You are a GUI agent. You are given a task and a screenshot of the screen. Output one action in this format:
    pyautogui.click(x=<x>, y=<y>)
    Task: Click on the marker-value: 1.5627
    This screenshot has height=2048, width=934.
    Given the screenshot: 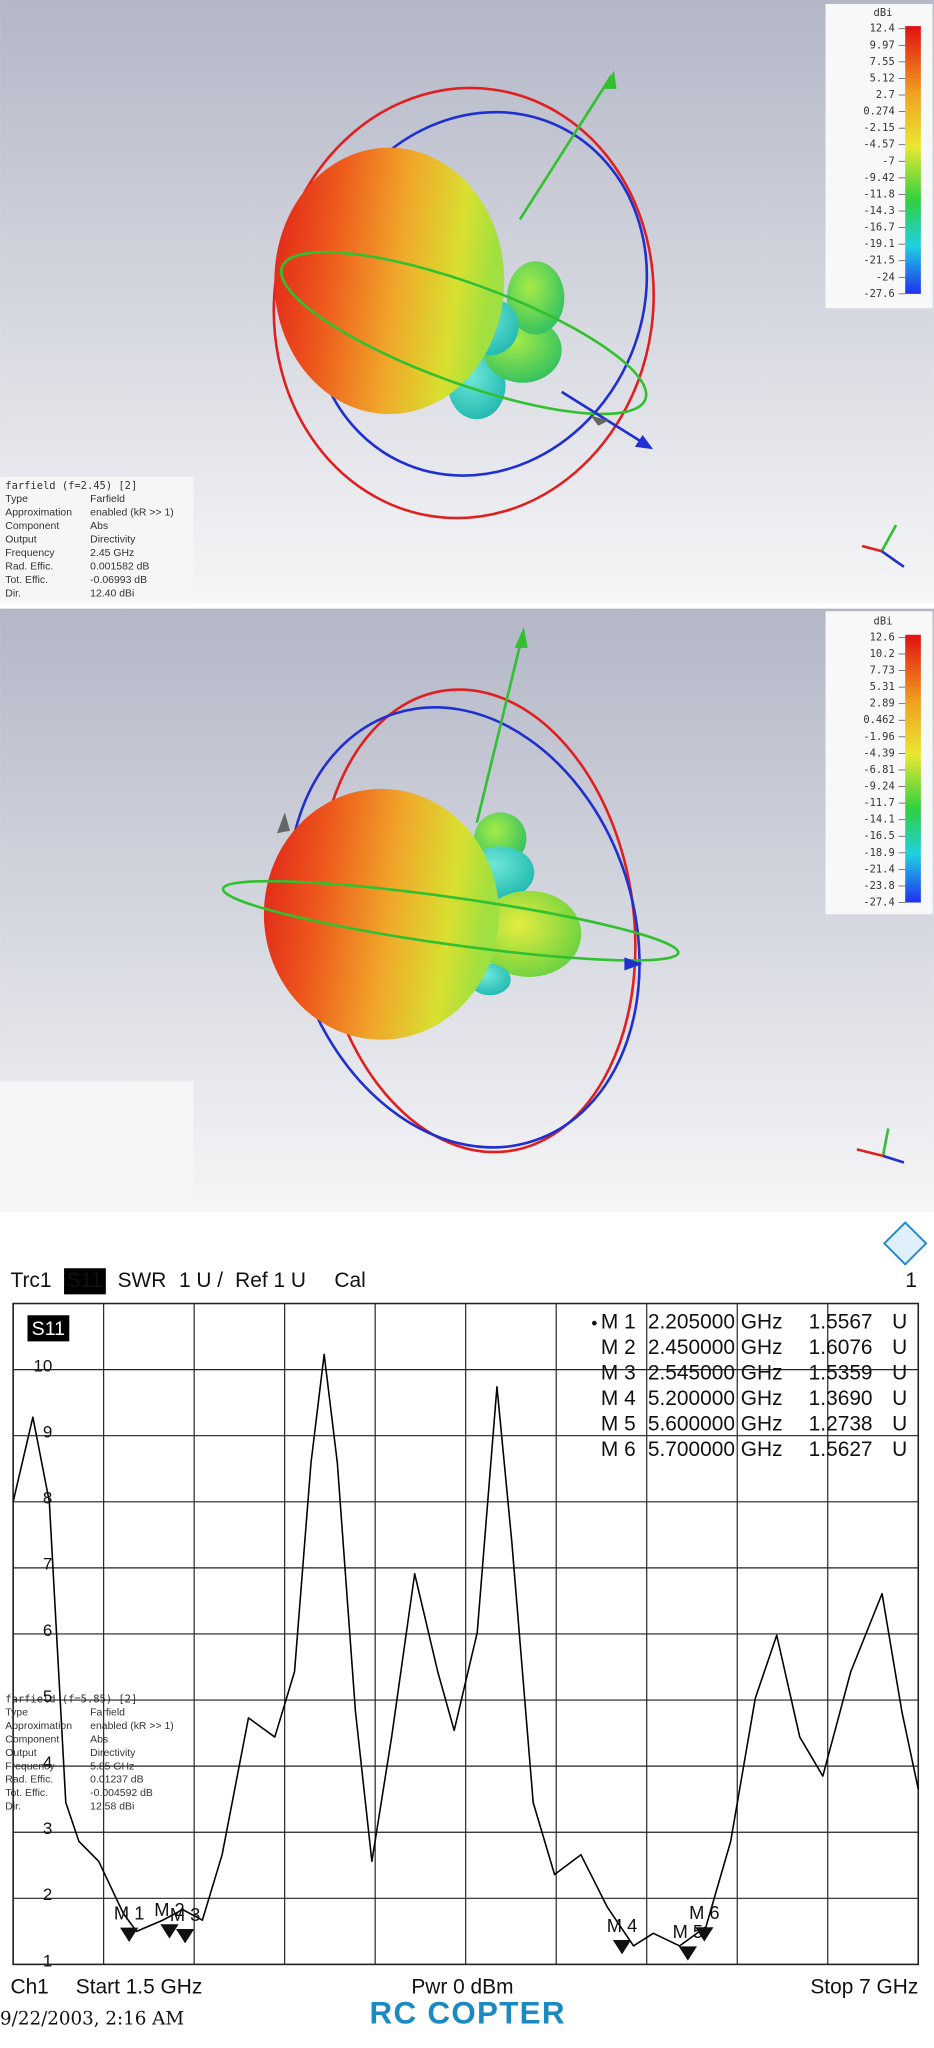 What is the action you would take?
    pyautogui.click(x=841, y=1449)
    